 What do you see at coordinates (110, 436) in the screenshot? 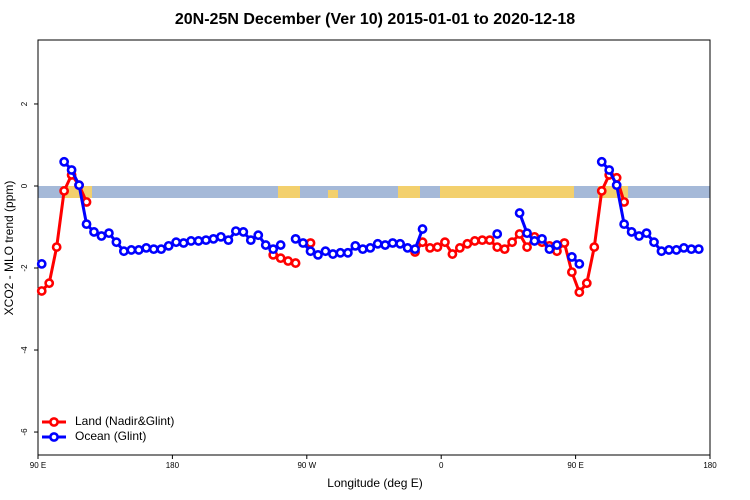
I see `legend-label: Ocean (Glint)` at bounding box center [110, 436].